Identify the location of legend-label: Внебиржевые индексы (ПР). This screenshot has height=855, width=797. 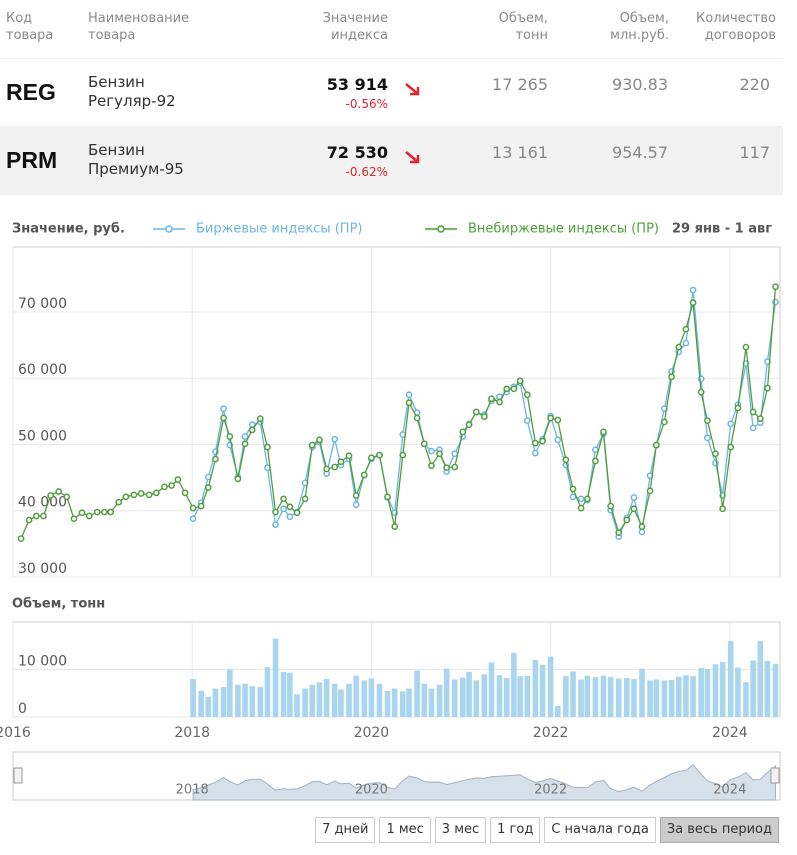
(563, 229).